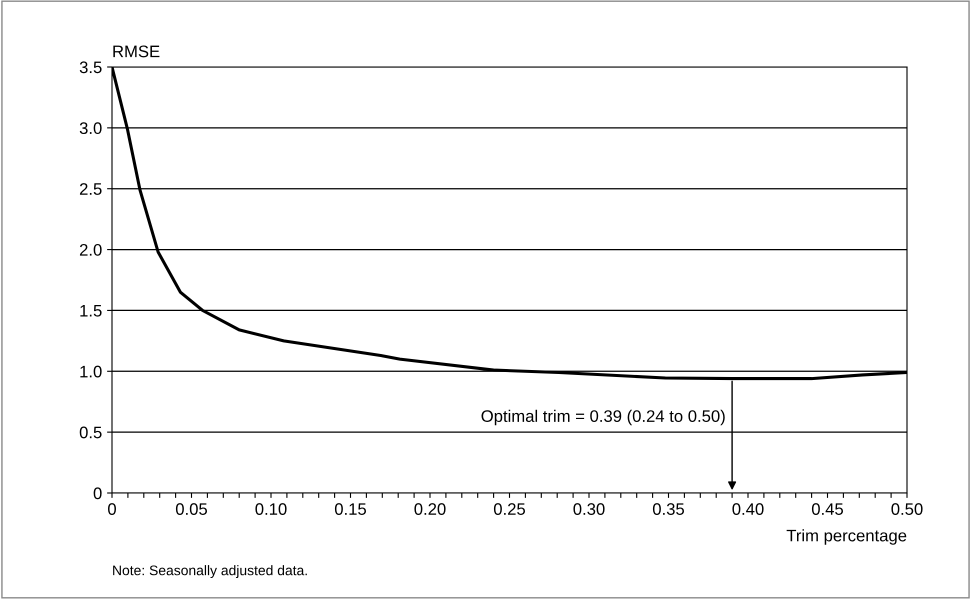 The width and height of the screenshot is (971, 599). What do you see at coordinates (192, 509) in the screenshot?
I see `x-tick-label: 0.05` at bounding box center [192, 509].